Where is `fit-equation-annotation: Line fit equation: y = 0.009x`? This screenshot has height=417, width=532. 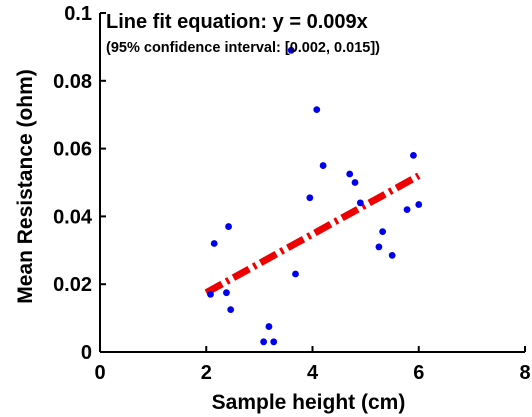 fit-equation-annotation: Line fit equation: y = 0.009x is located at coordinates (237, 22).